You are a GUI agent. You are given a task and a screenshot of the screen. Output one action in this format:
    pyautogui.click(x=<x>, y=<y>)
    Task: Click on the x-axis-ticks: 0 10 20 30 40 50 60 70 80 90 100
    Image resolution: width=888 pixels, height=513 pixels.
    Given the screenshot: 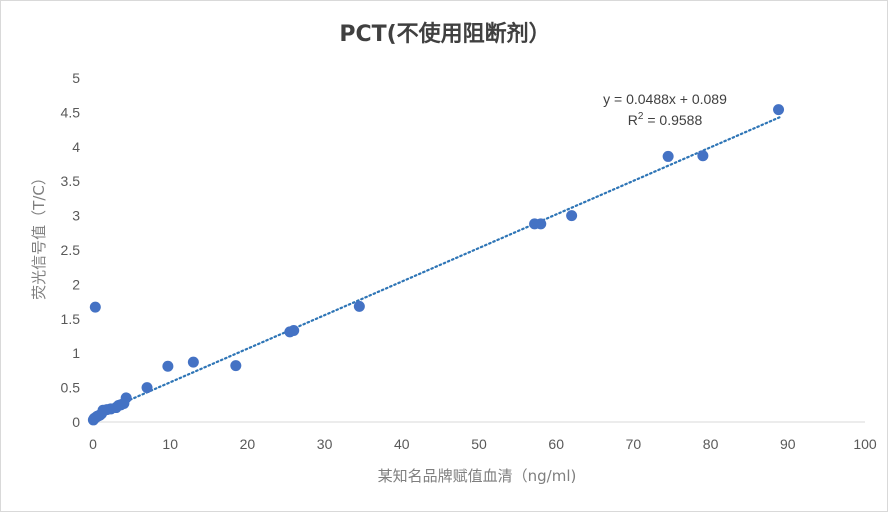 What is the action you would take?
    pyautogui.click(x=483, y=444)
    